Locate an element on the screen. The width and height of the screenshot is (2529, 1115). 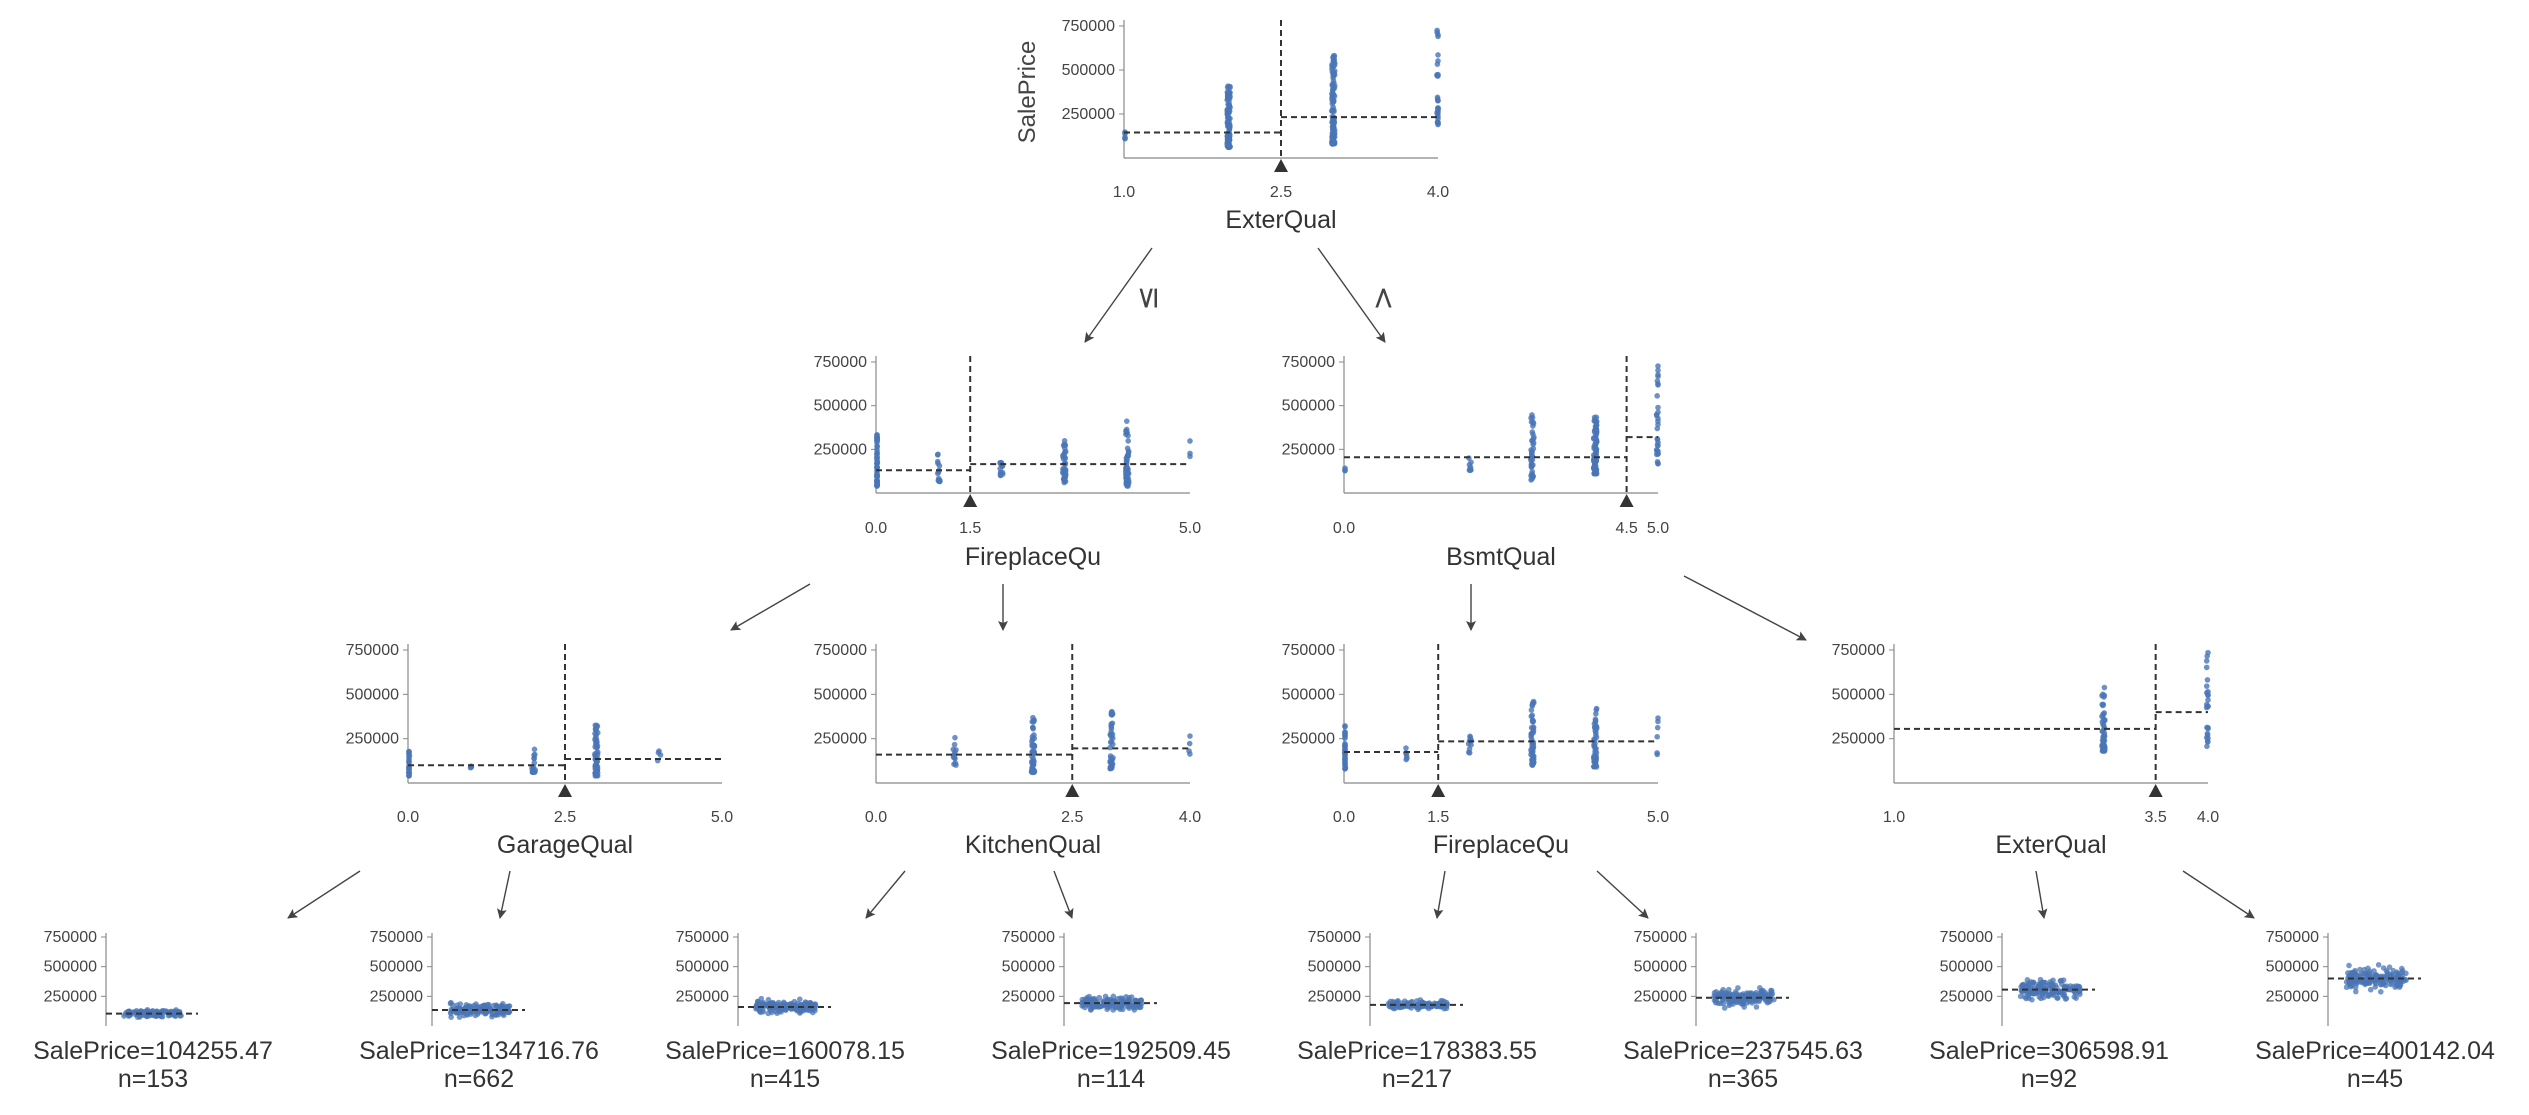
n2-feature-label: BsmtQual is located at coordinates (1501, 557).